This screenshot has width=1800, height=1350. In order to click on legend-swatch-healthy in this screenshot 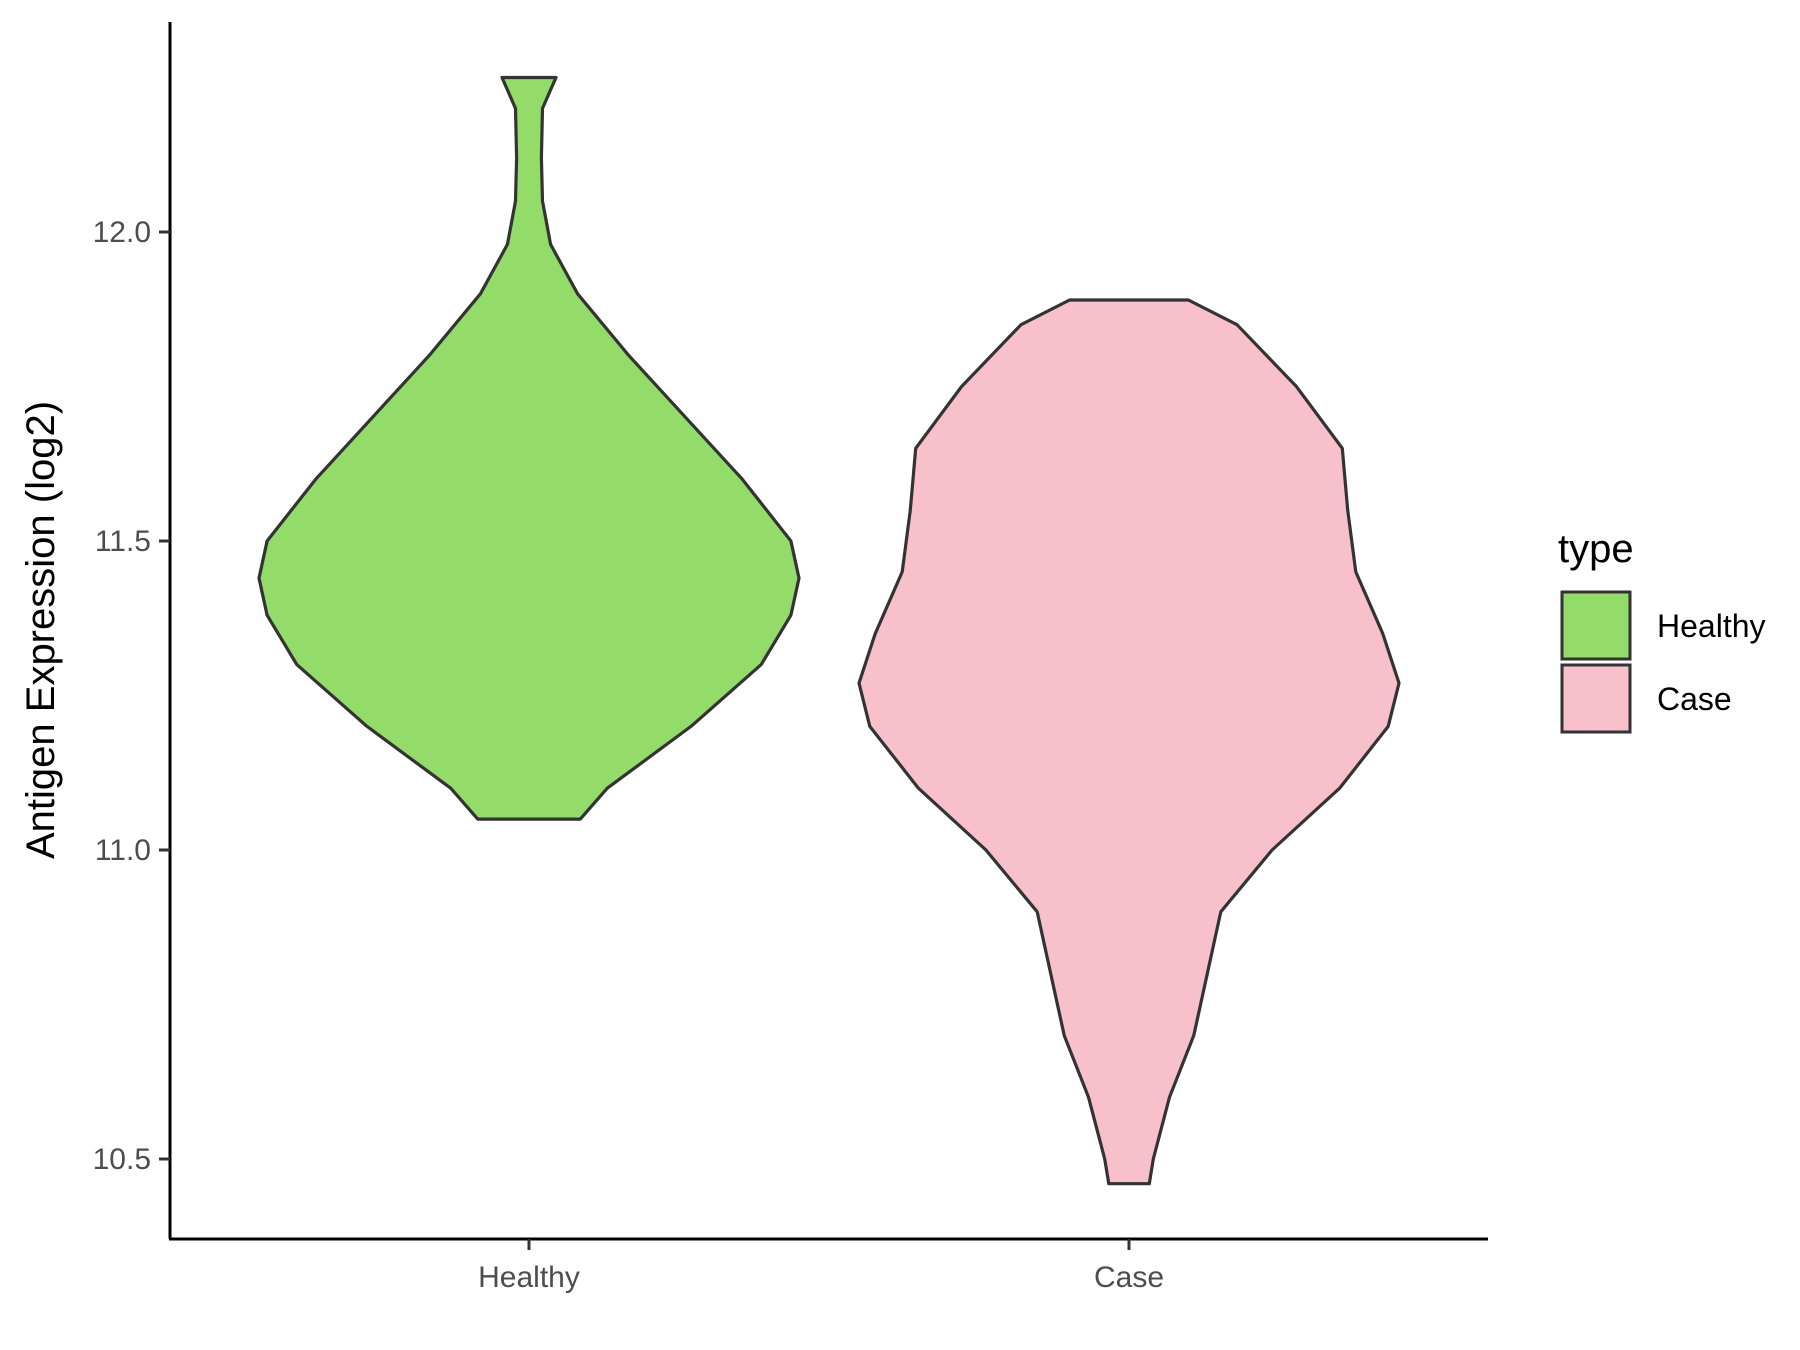, I will do `click(1596, 625)`.